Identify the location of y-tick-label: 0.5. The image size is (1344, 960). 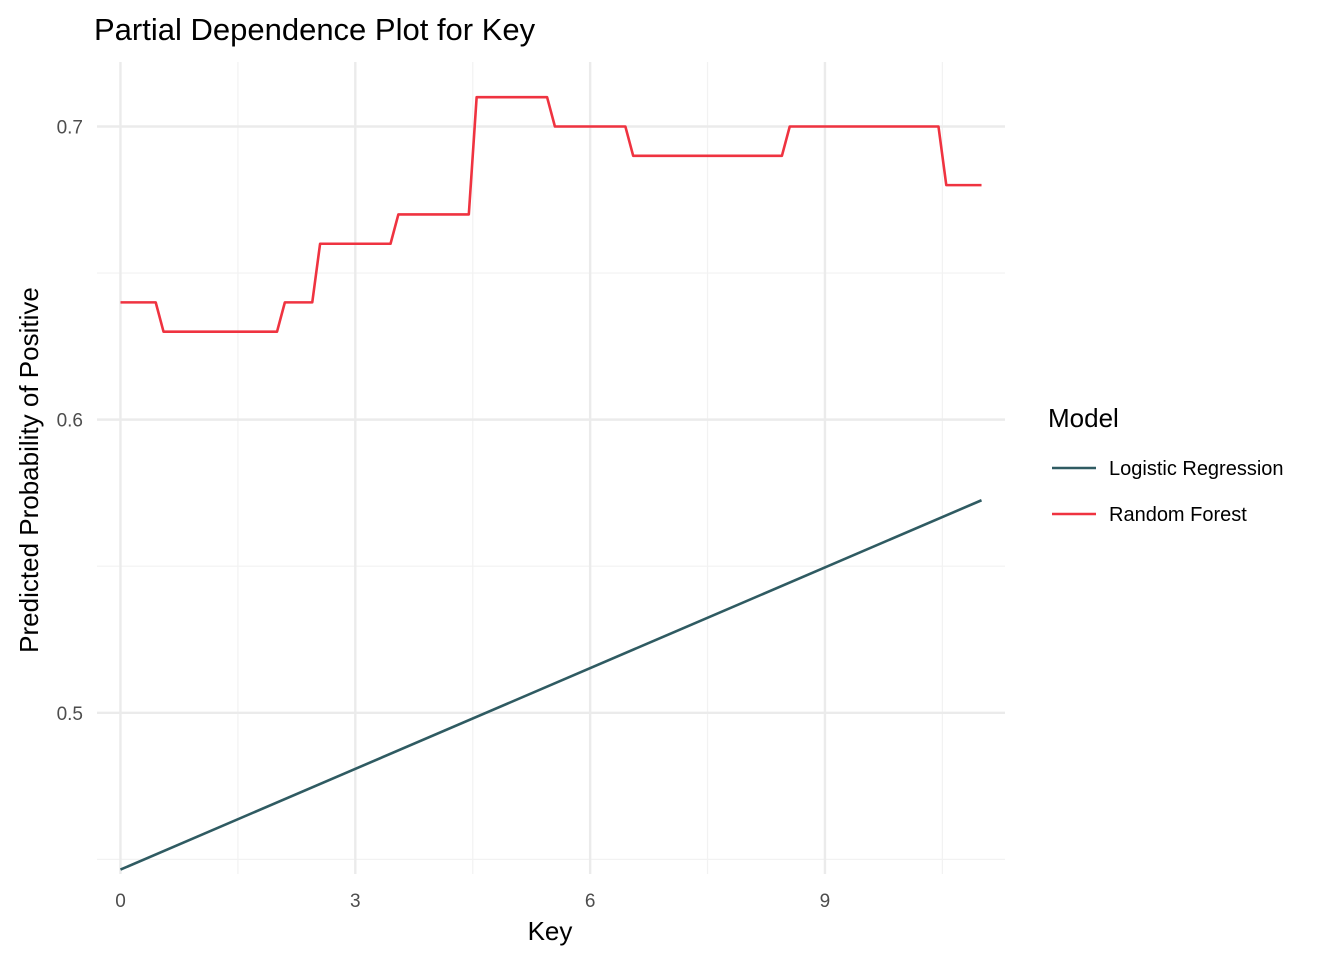
(70, 714).